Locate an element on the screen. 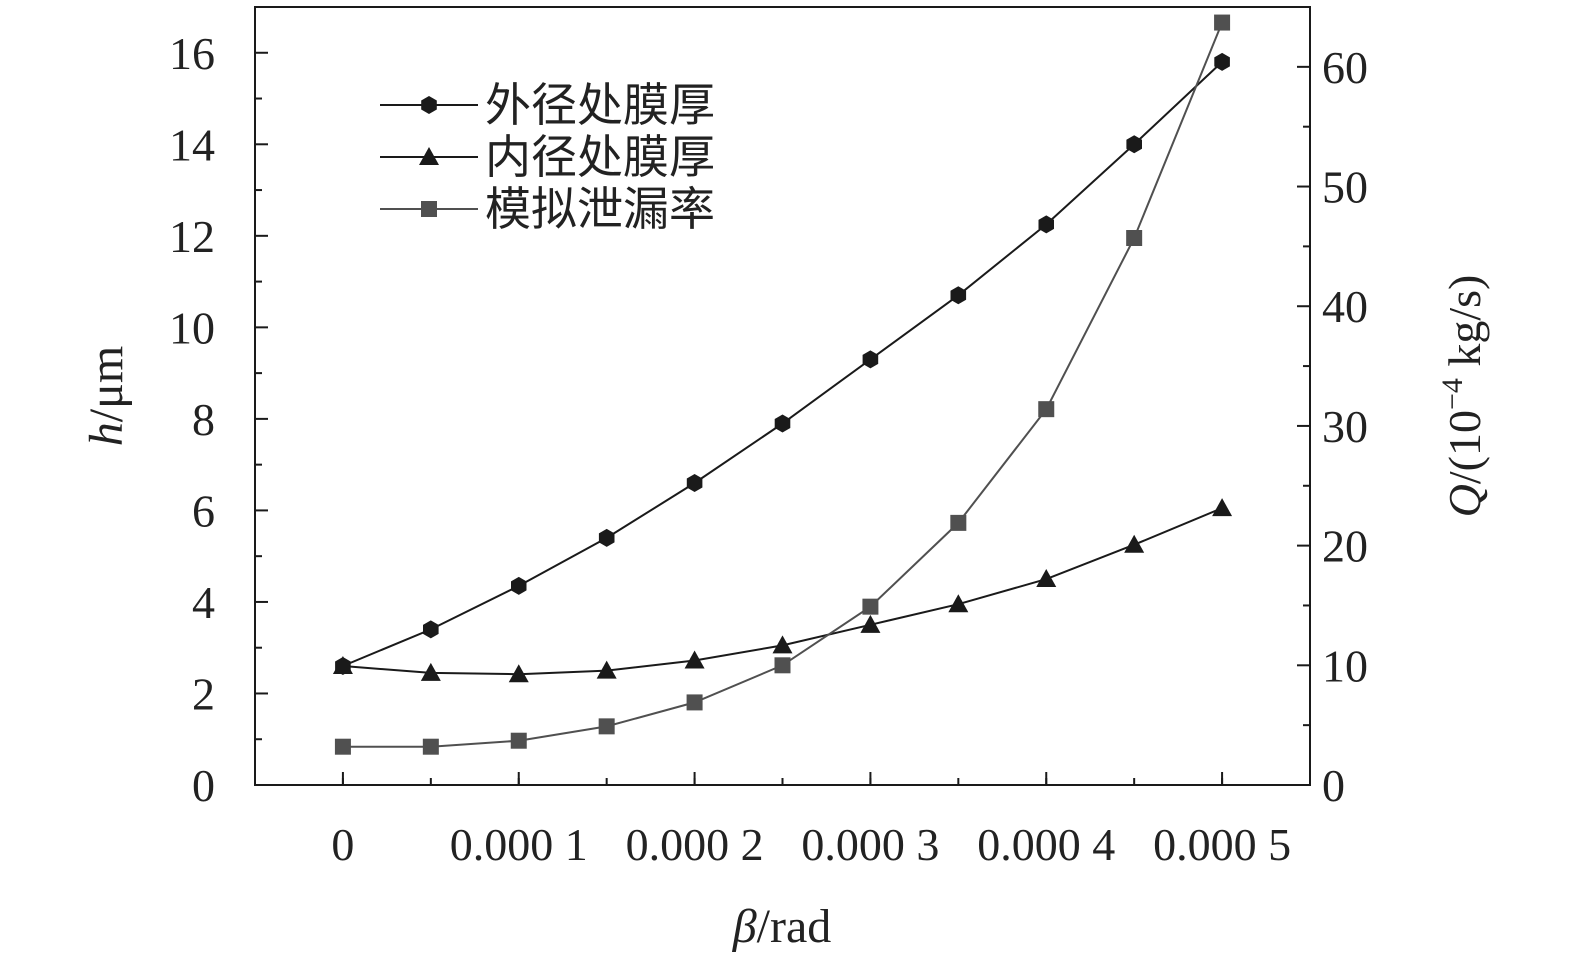 Image resolution: width=1575 pixels, height=970 pixels. legend-label: 外径处膜厚 is located at coordinates (600, 105).